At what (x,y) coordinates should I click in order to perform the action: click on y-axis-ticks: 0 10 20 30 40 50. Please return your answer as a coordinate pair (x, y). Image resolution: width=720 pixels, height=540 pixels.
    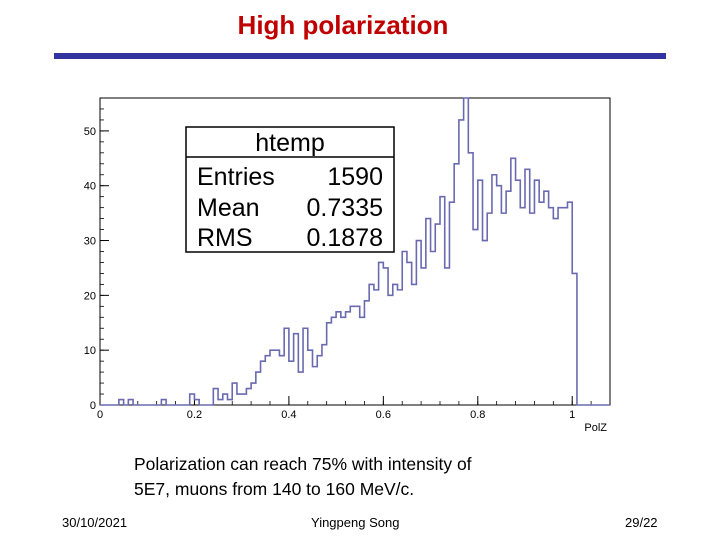
    Looking at the image, I should click on (96, 254).